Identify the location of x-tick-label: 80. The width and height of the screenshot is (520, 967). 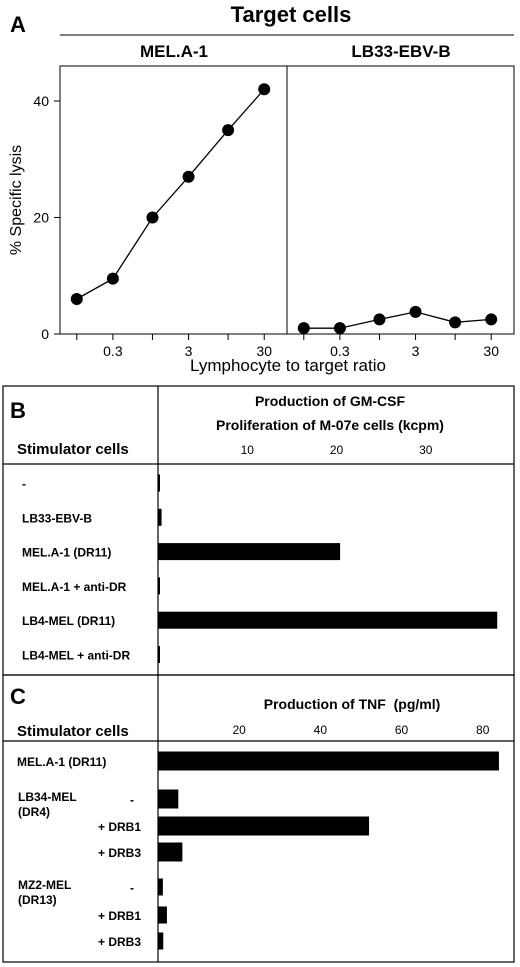
(483, 730).